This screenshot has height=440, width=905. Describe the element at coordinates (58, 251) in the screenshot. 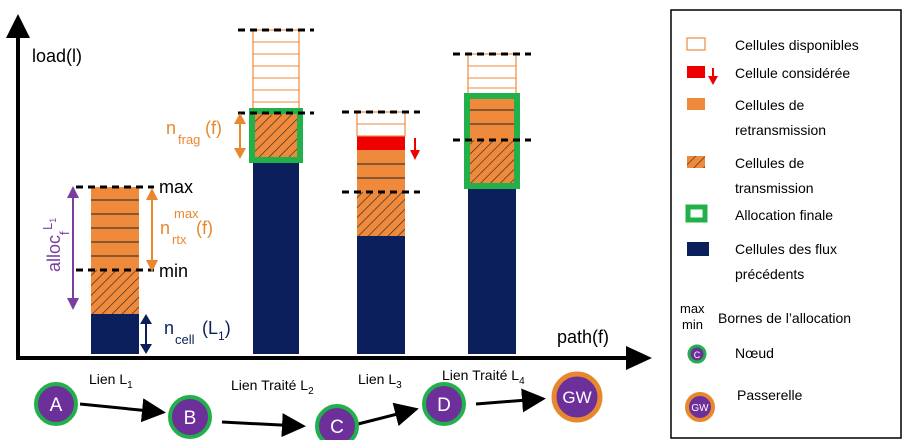

I see `svg-text: allocf` at that location.